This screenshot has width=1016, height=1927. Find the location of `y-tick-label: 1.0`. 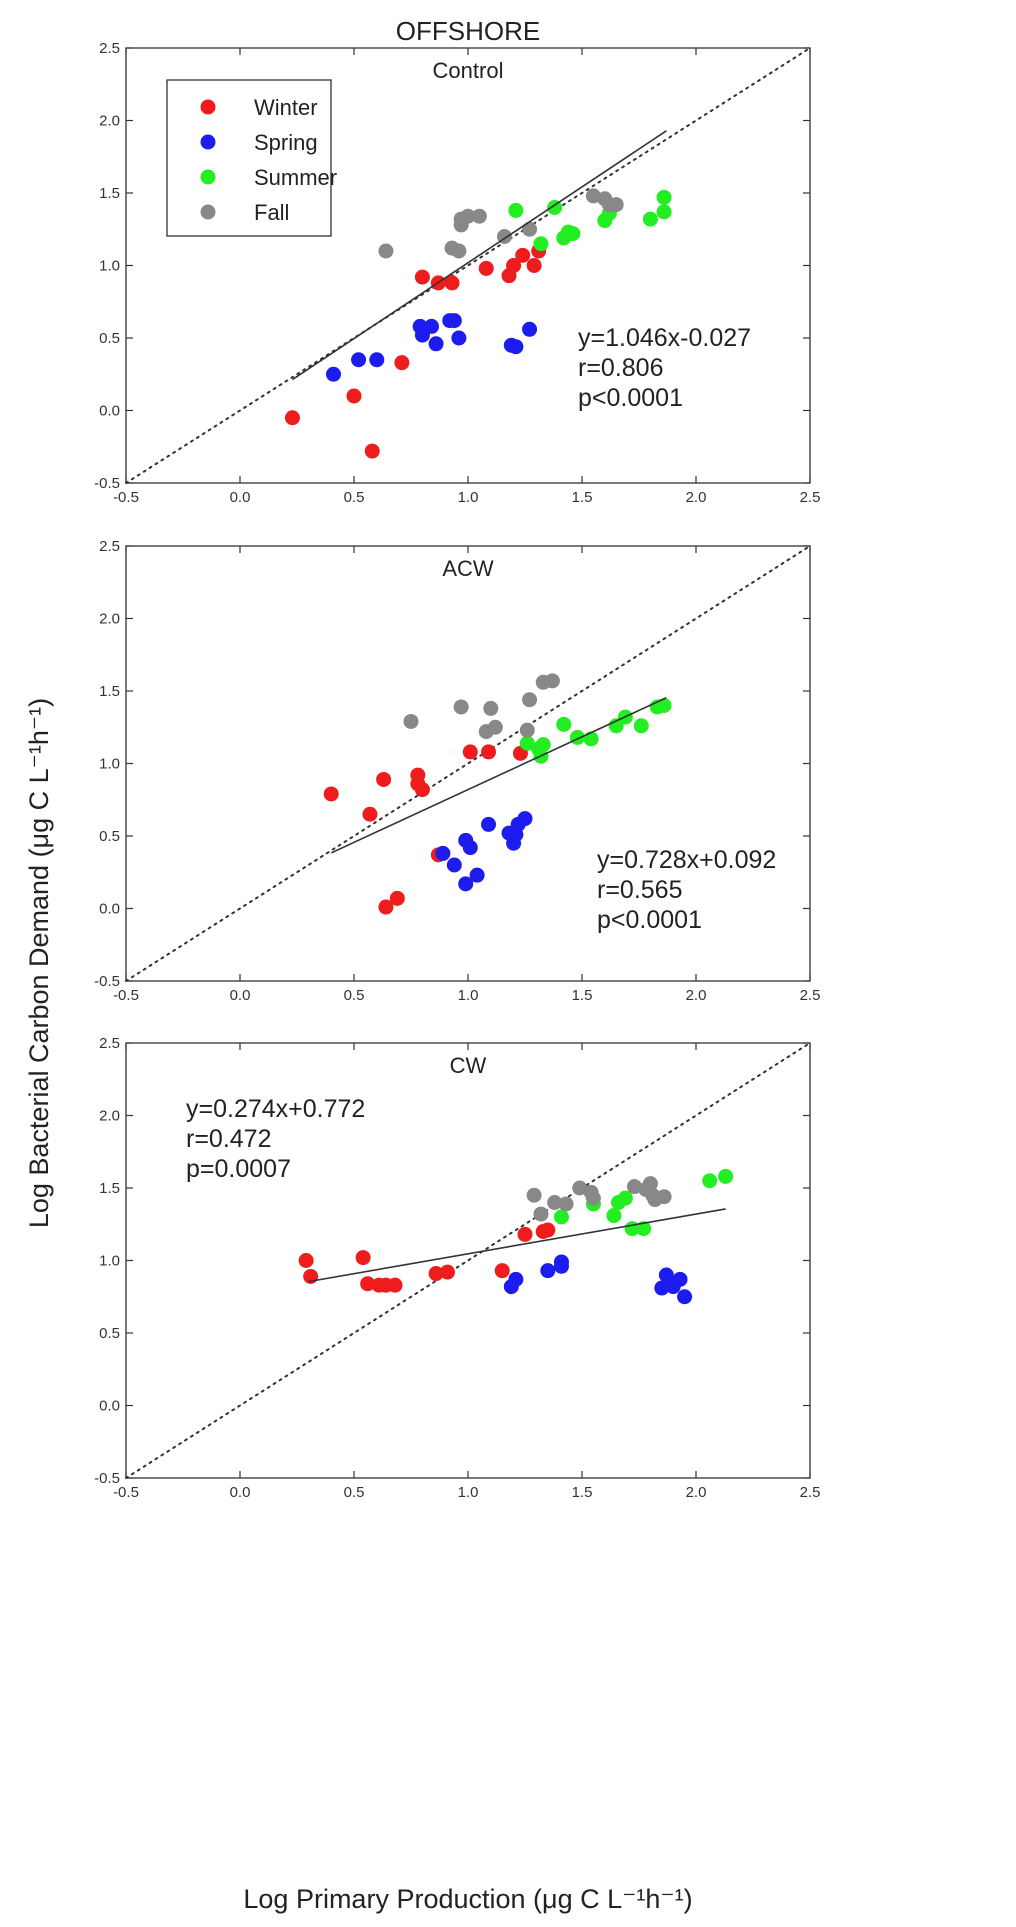

y-tick-label: 1.0 is located at coordinates (109, 764).